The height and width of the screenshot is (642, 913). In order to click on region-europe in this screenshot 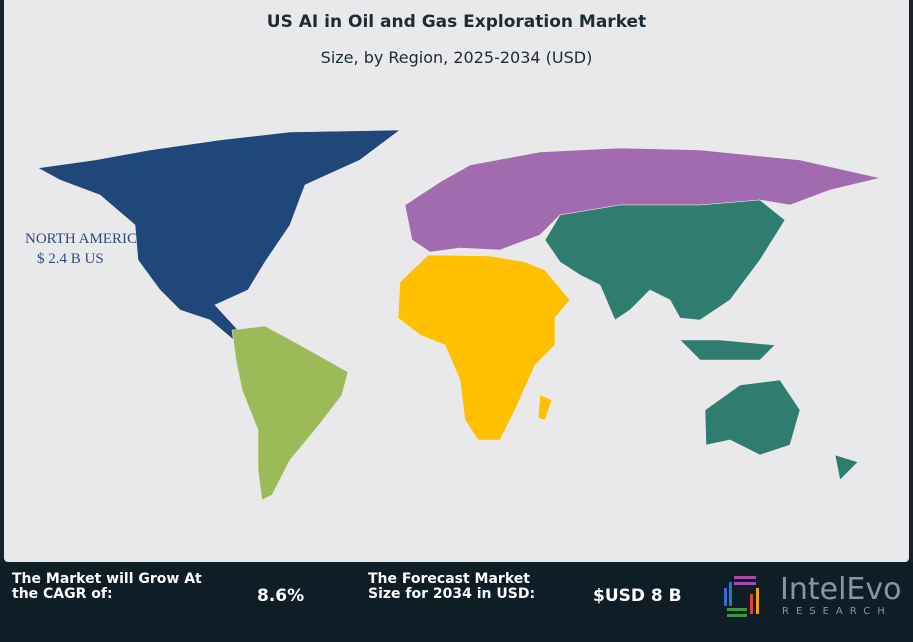, I will do `click(642, 200)`.